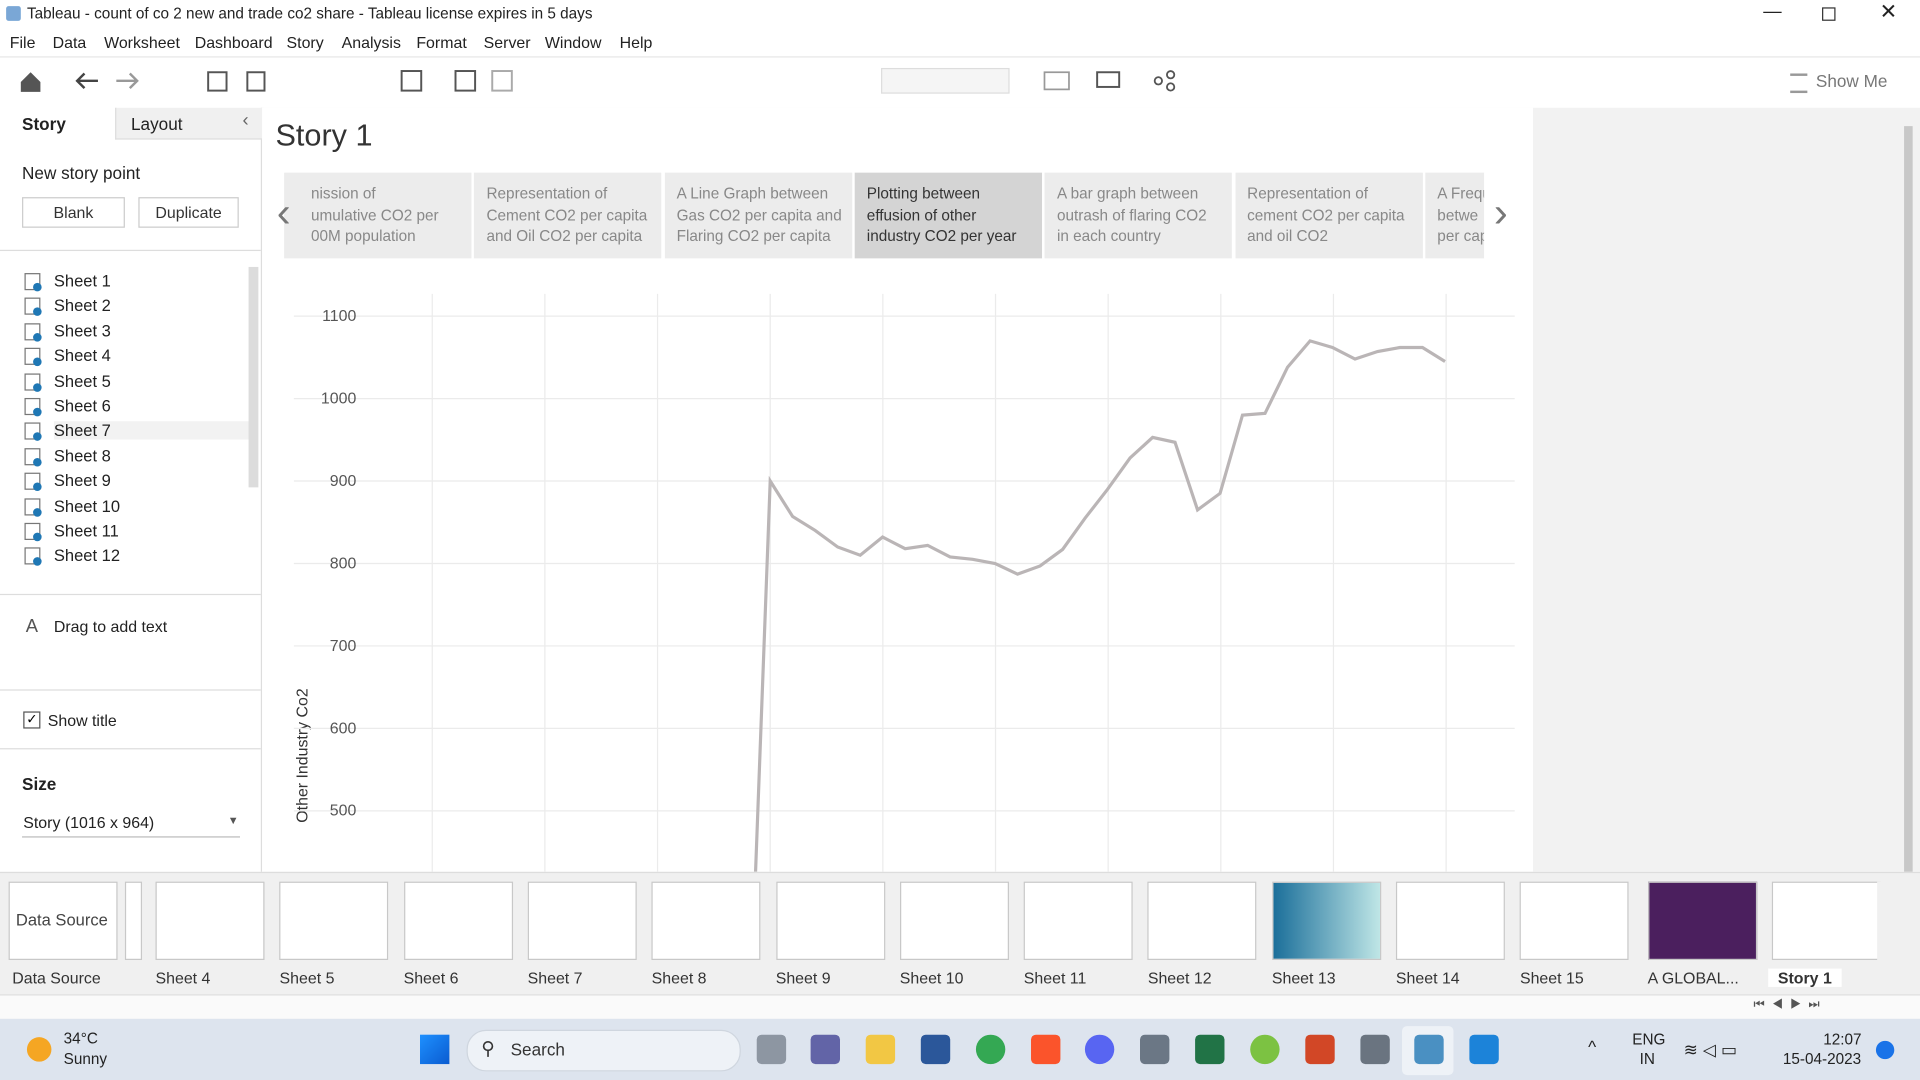  Describe the element at coordinates (1772, 12) in the screenshot. I see `minimize: —` at that location.